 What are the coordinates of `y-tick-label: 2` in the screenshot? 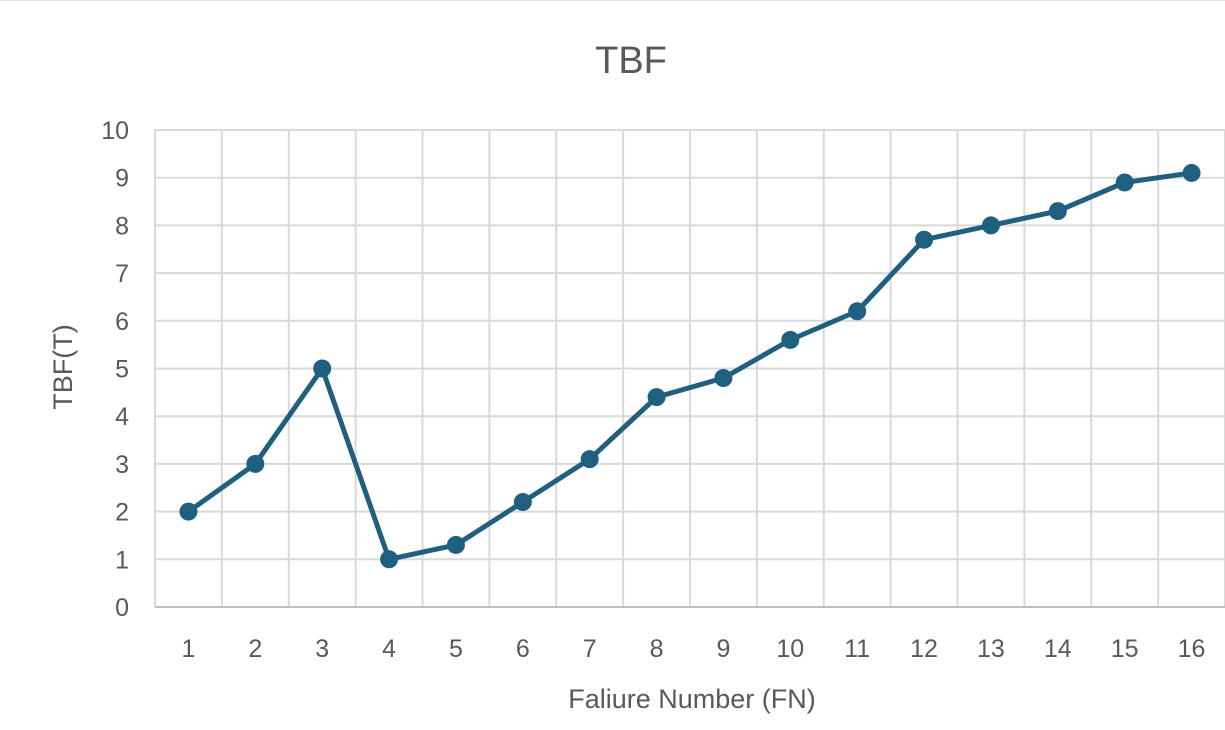 It's located at (122, 513).